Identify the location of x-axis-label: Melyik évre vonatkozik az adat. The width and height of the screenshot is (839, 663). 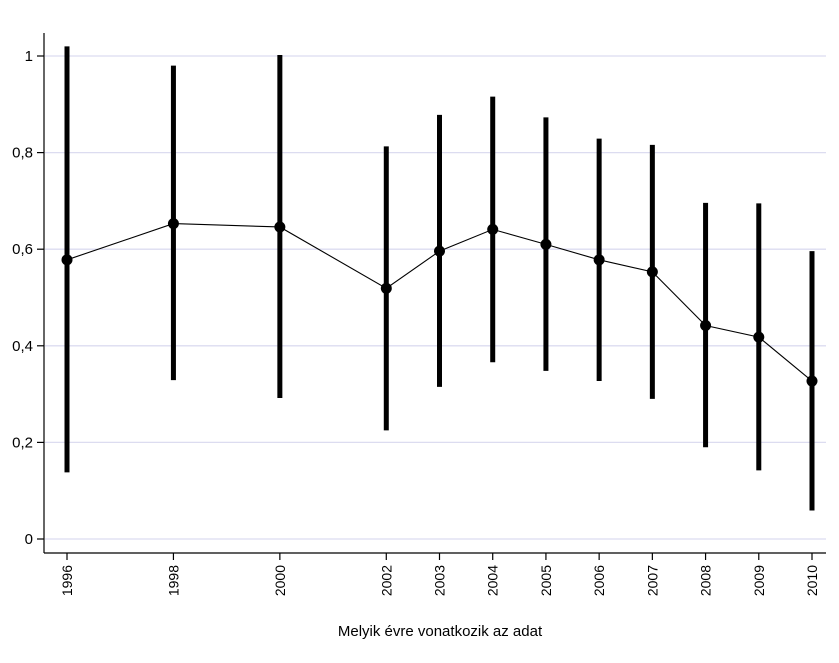
(440, 631).